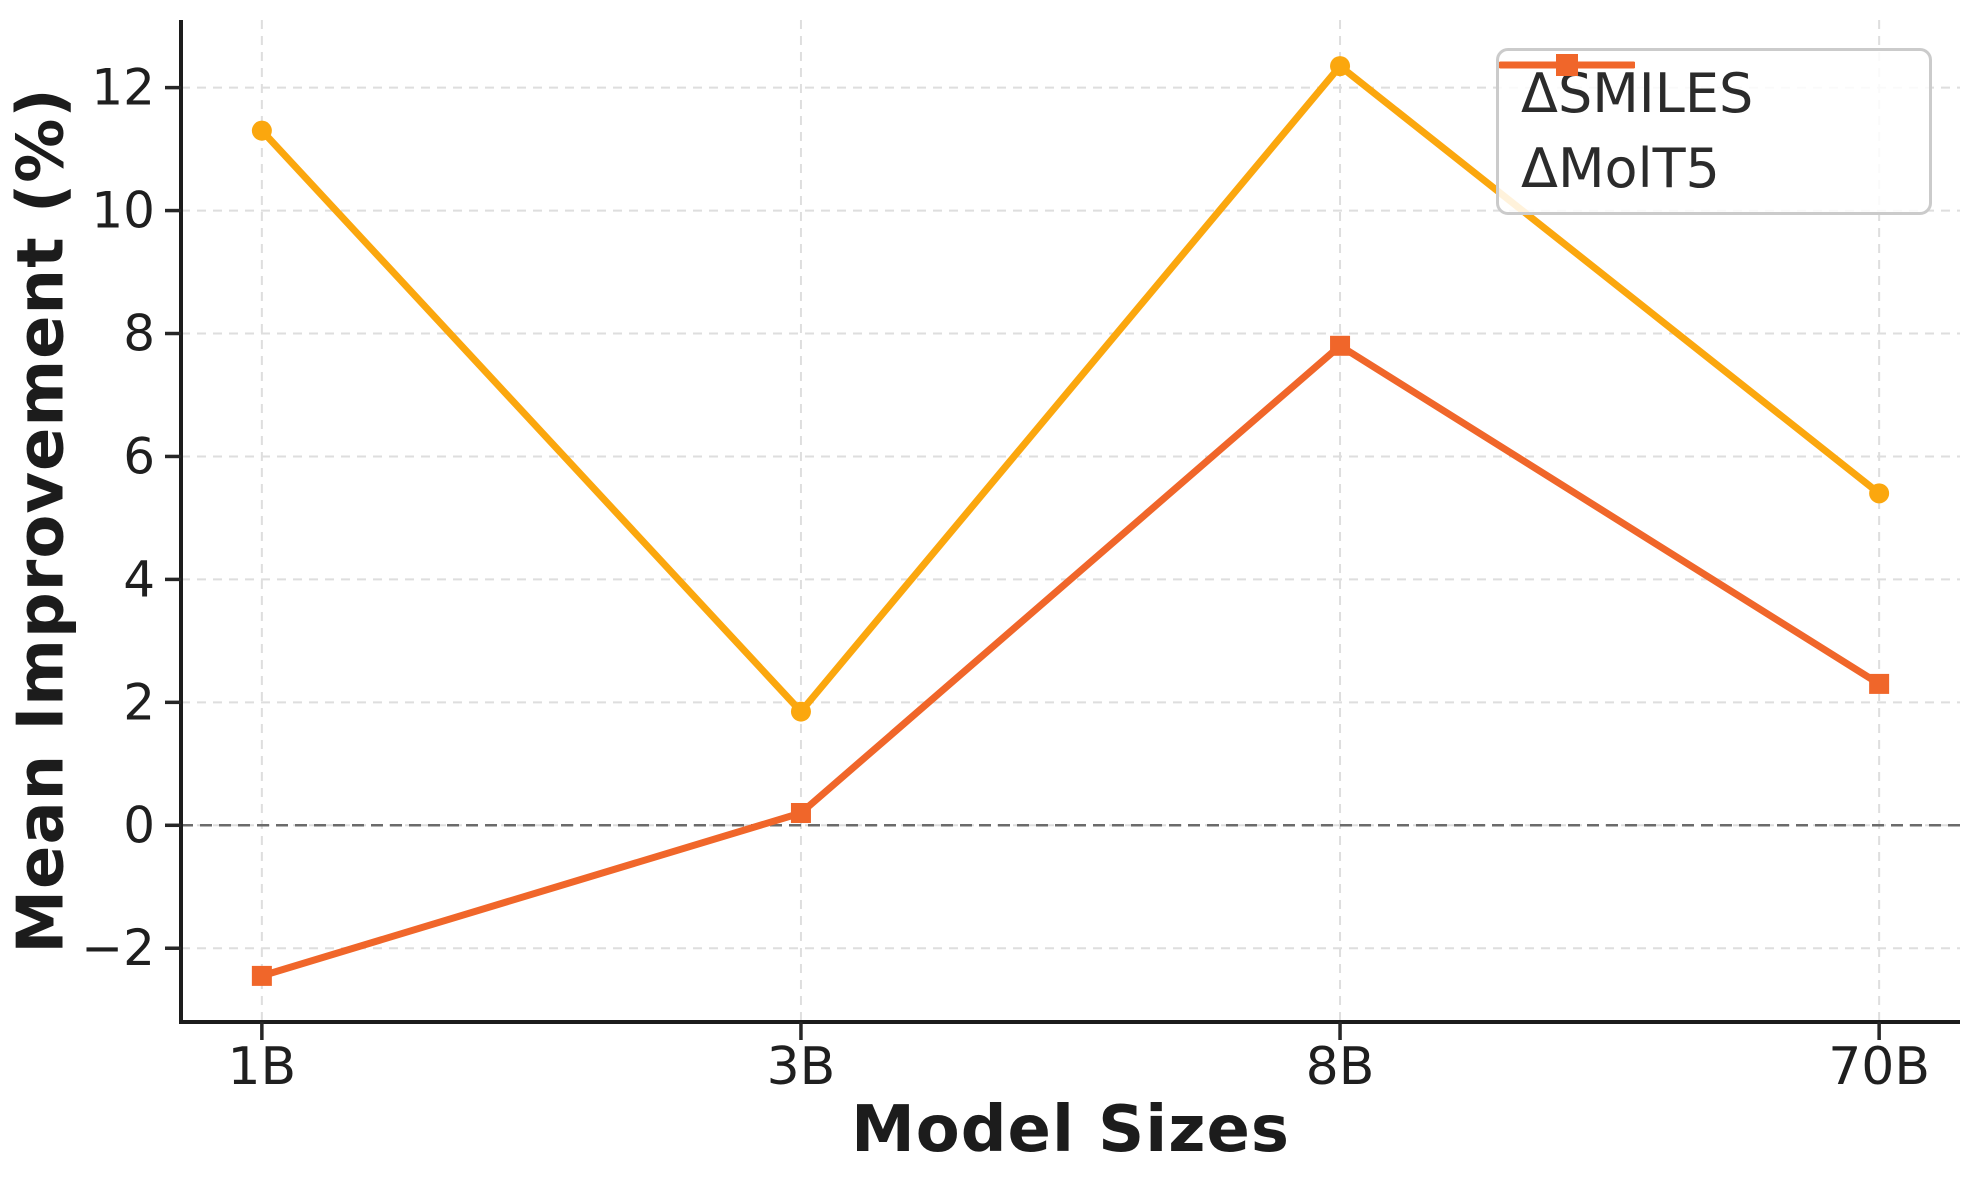  What do you see at coordinates (139, 825) in the screenshot?
I see `y-tick-label: 0` at bounding box center [139, 825].